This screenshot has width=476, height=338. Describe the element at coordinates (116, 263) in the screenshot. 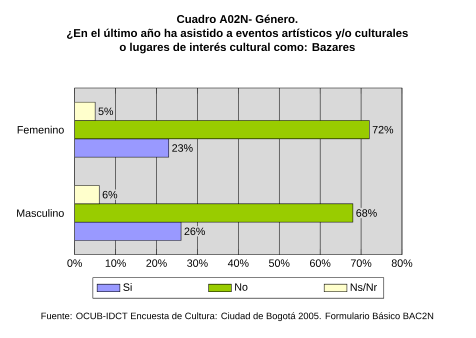

I see `x-tick-label: 10%` at that location.